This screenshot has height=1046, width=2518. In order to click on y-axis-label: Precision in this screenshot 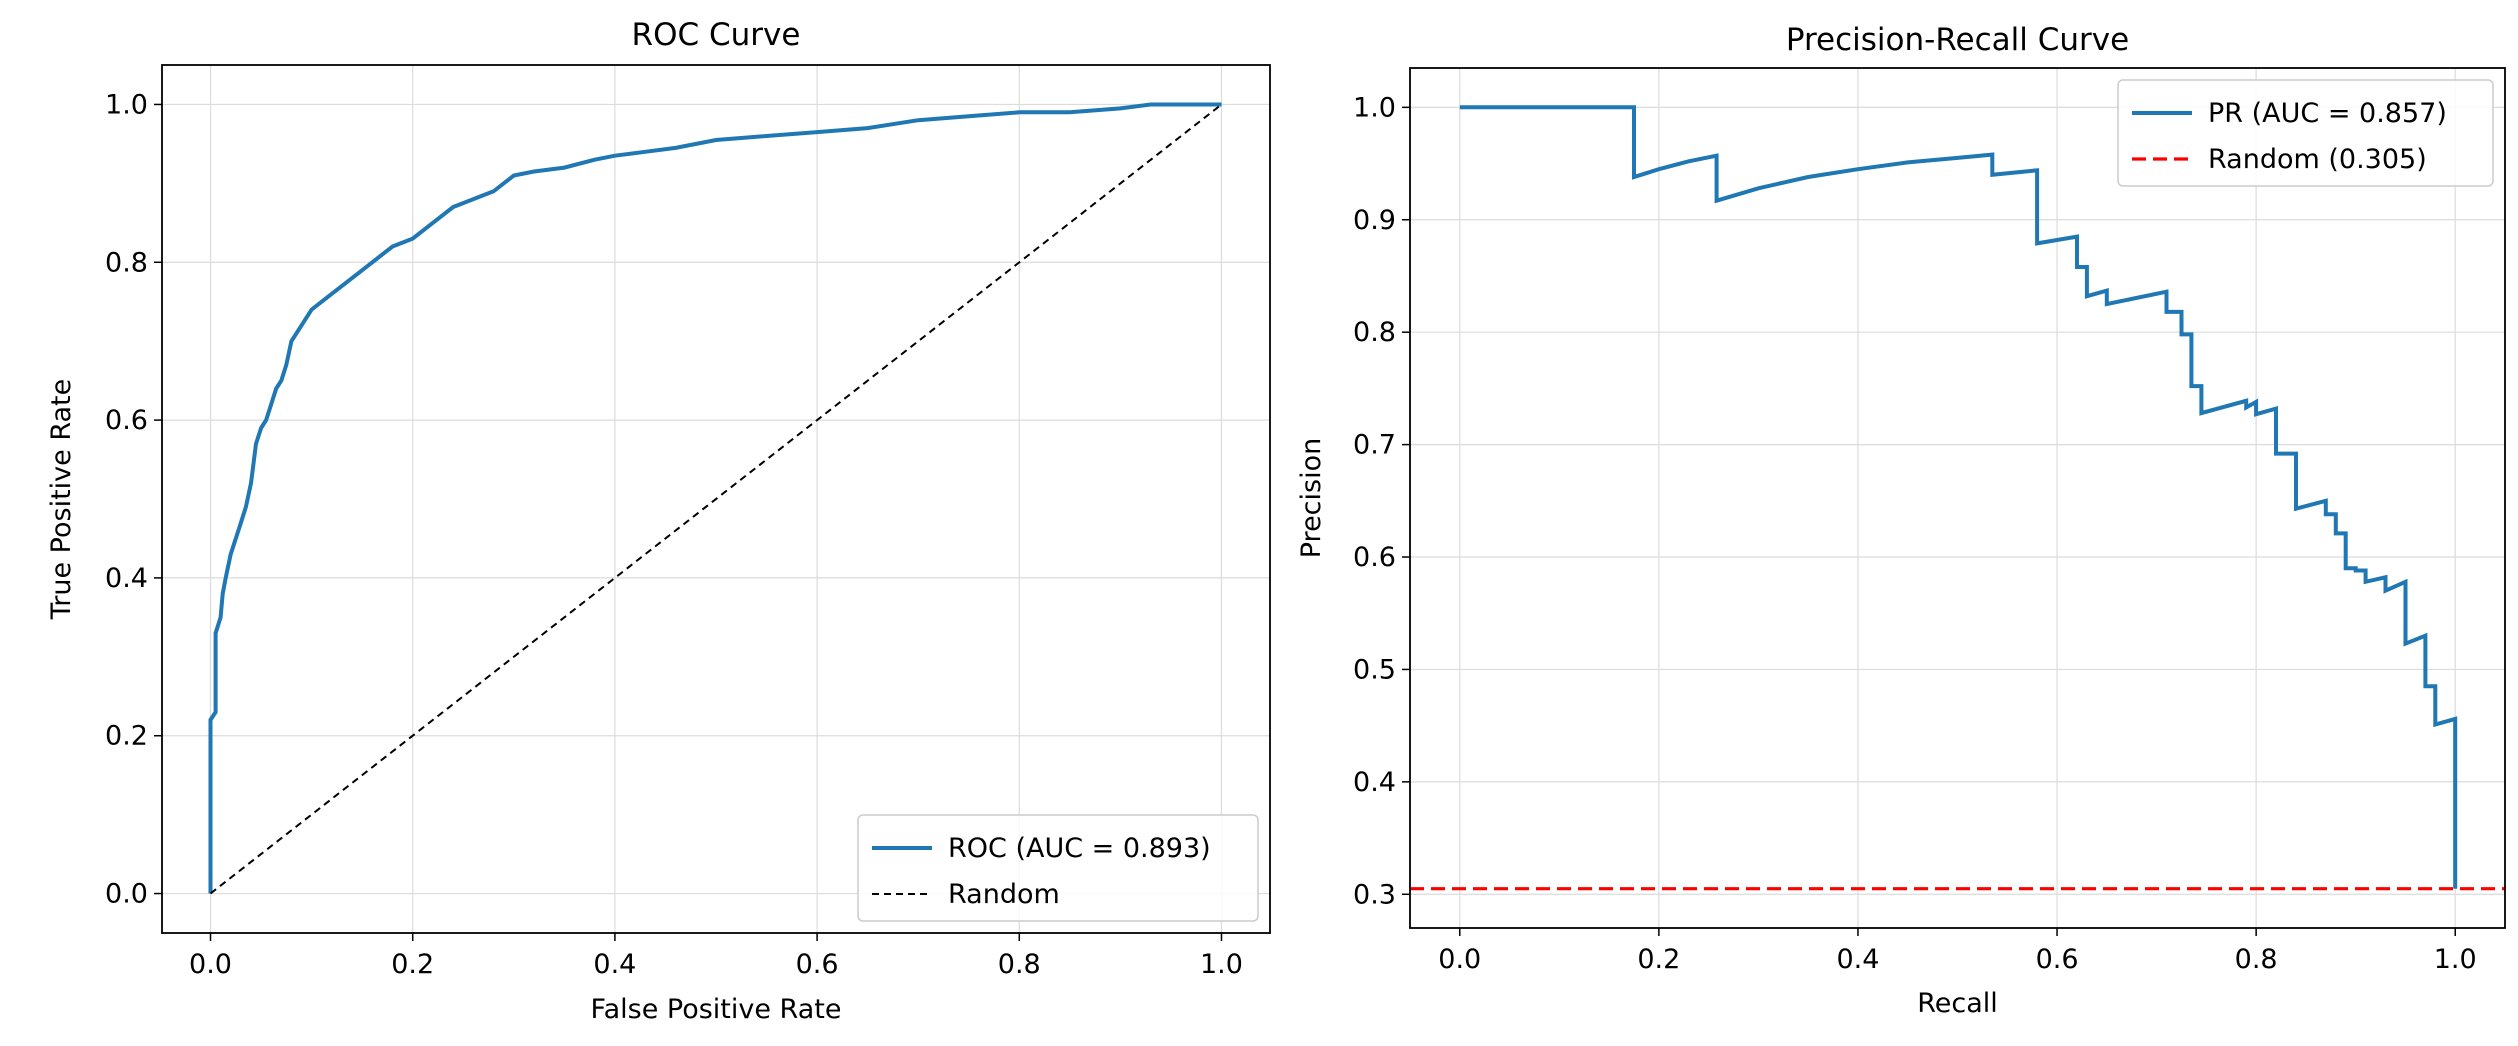, I will do `click(1311, 498)`.